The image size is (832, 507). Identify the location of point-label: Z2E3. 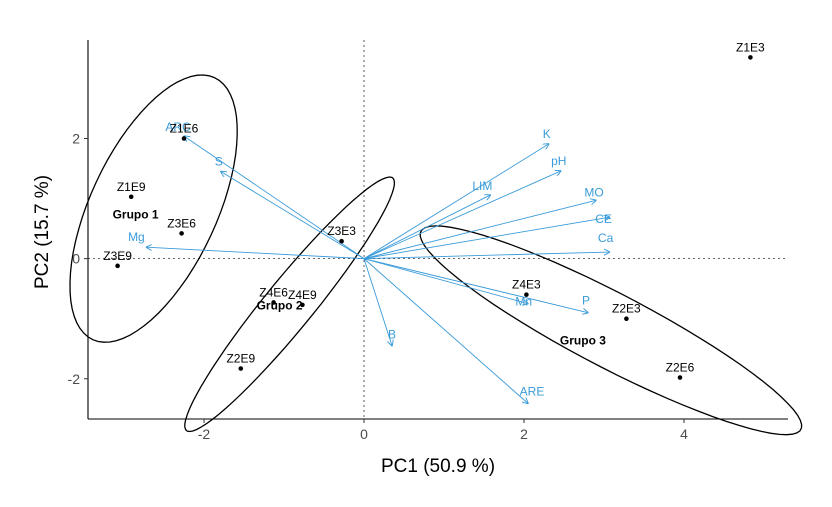
(626, 309).